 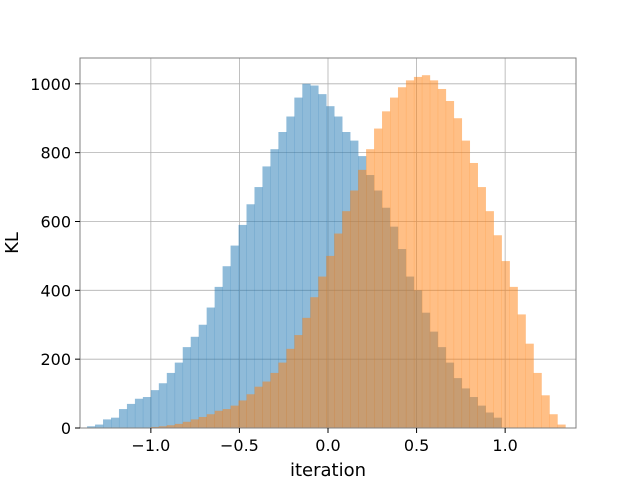 What do you see at coordinates (55, 359) in the screenshot?
I see `y-tick-label: 200` at bounding box center [55, 359].